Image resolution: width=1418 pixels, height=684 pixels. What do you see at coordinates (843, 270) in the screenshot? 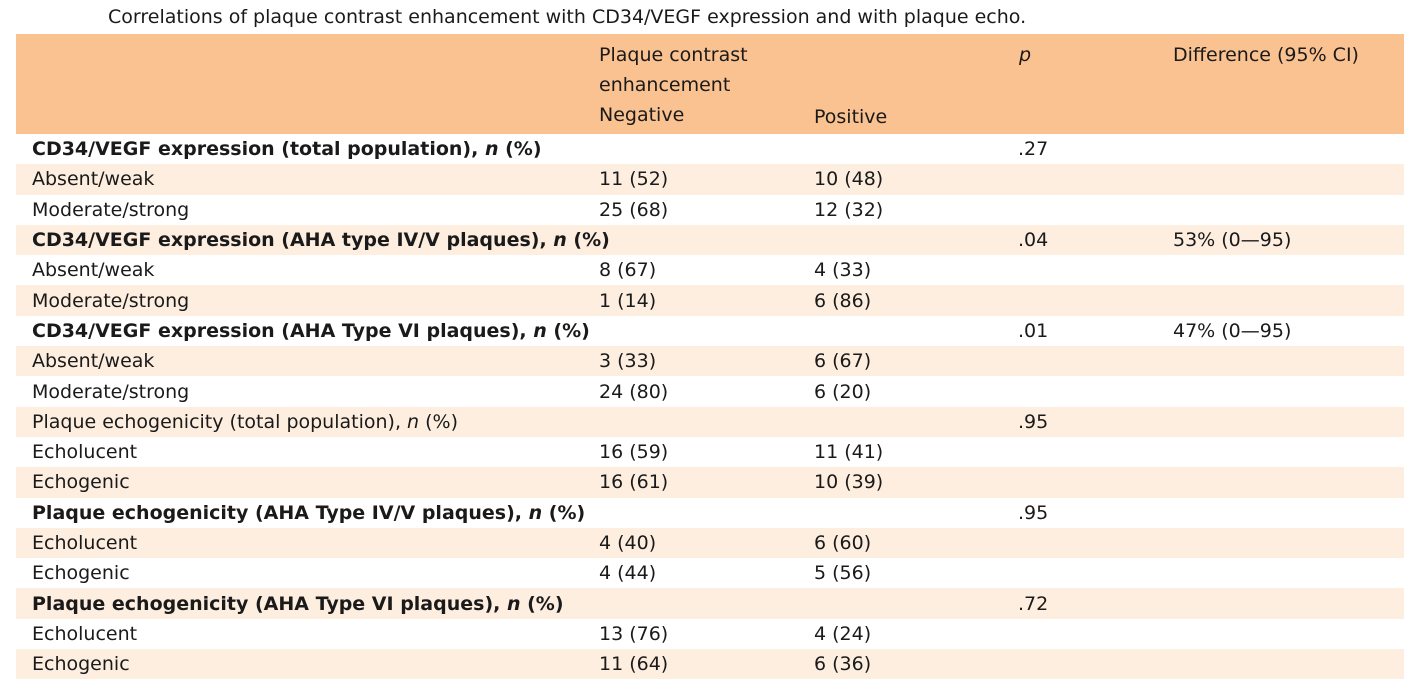
I see `positive-cell: 4 (33)` at bounding box center [843, 270].